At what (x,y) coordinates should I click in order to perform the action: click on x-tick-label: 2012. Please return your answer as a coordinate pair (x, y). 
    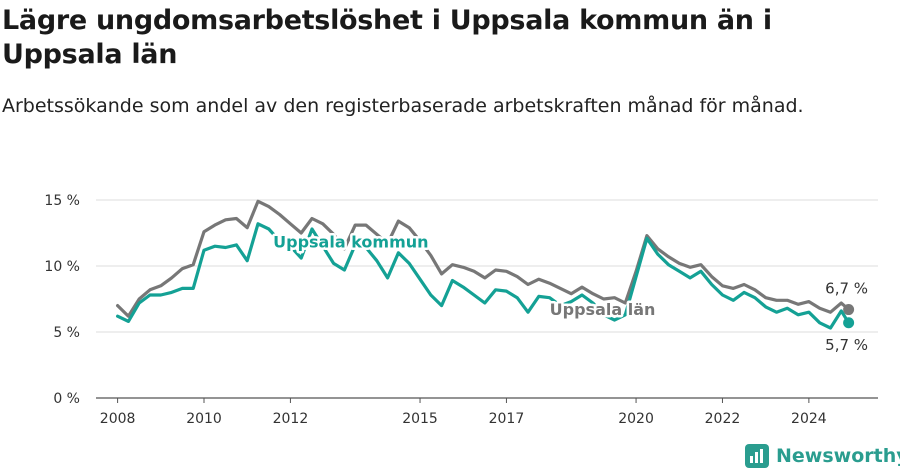
    Looking at the image, I should click on (291, 419).